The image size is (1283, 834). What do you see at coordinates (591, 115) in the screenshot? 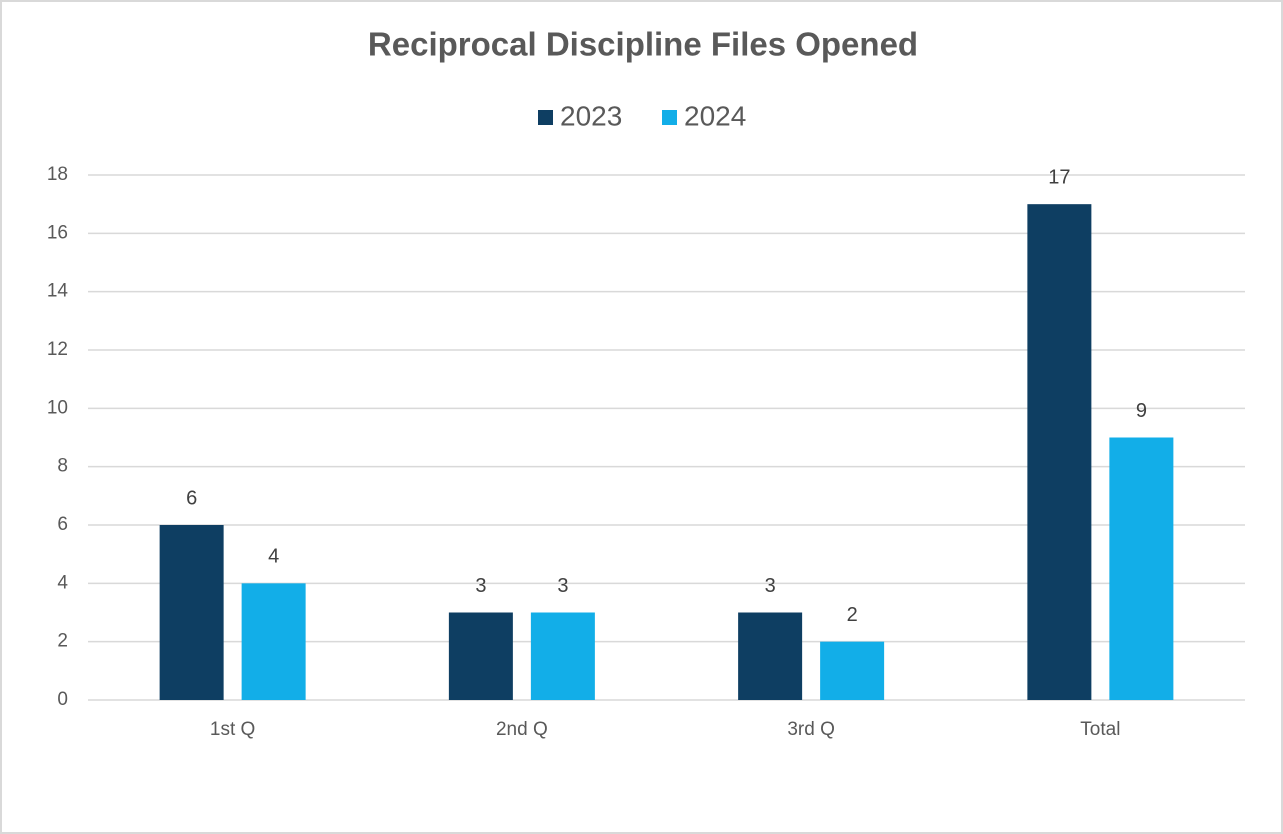
I see `legend-label: 2023` at bounding box center [591, 115].